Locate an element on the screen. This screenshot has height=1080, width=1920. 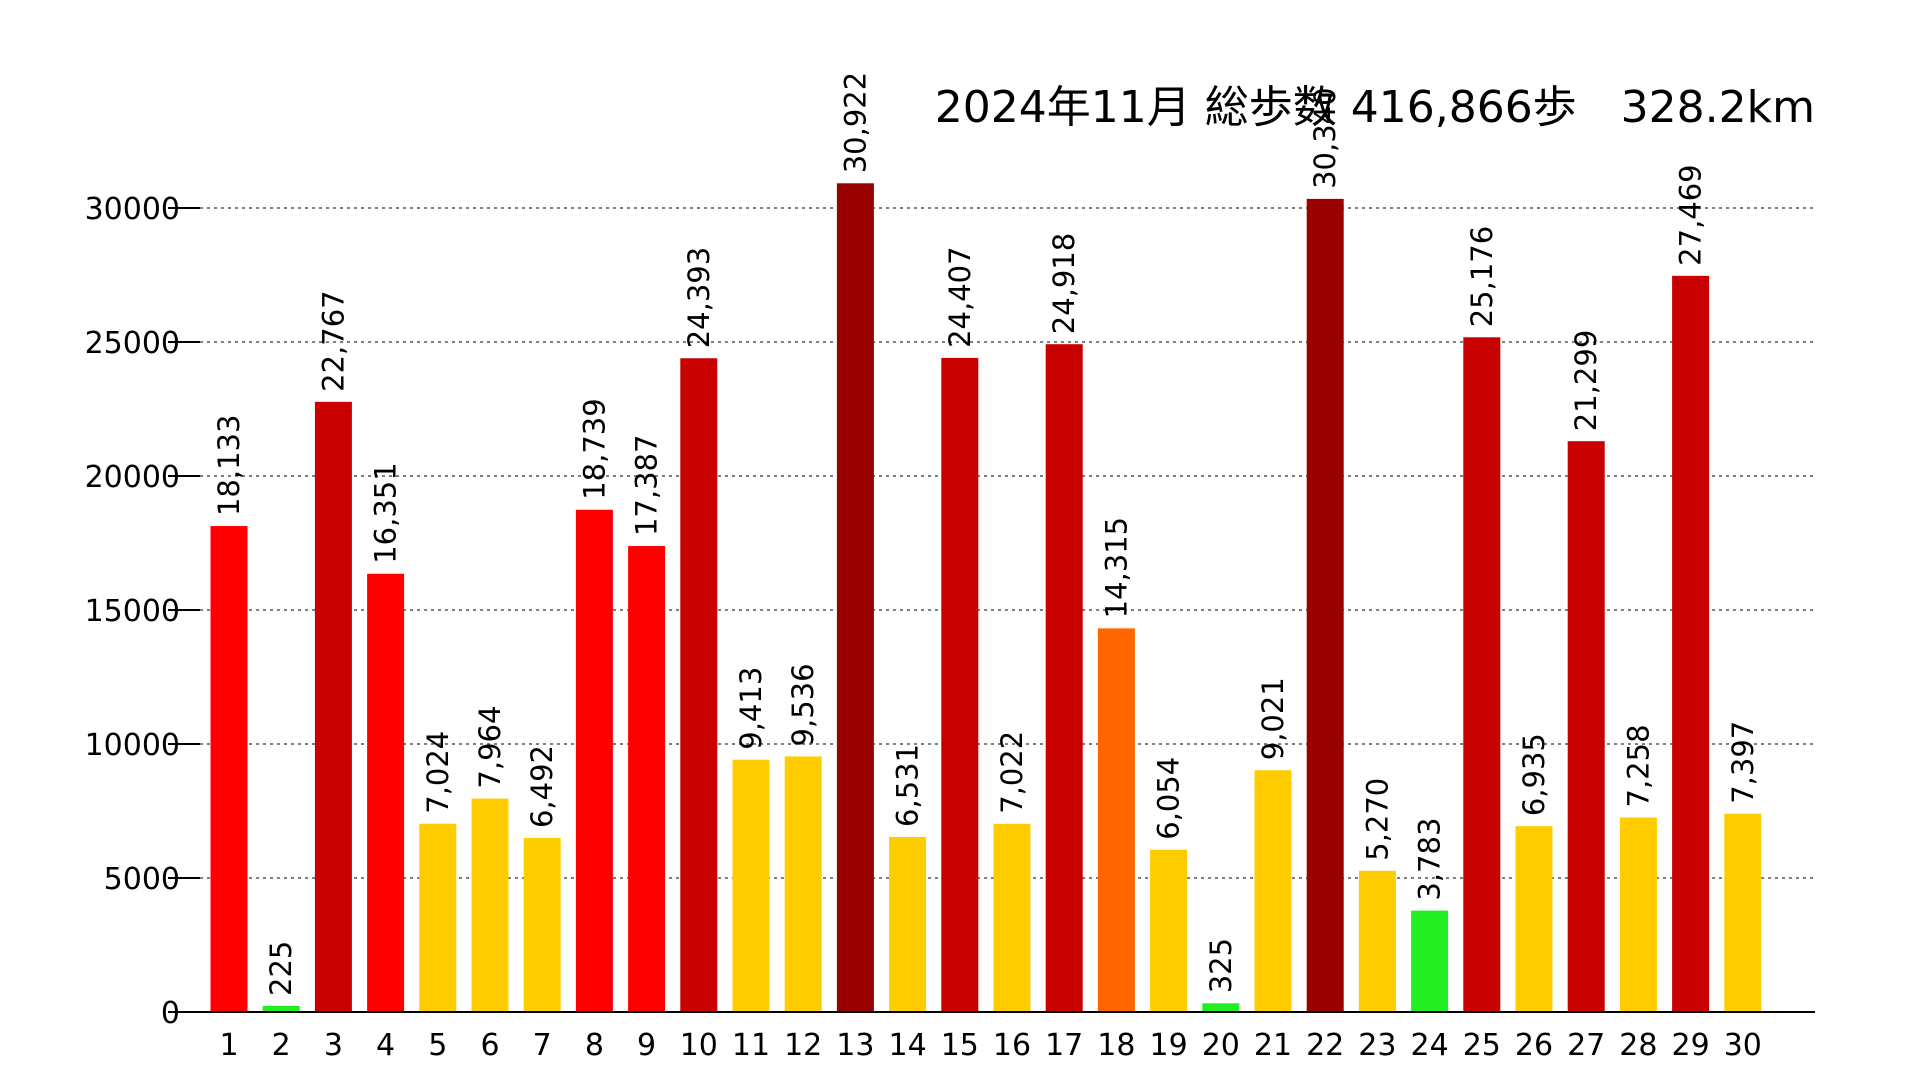
y-tick-label: 10000 is located at coordinates (132, 745).